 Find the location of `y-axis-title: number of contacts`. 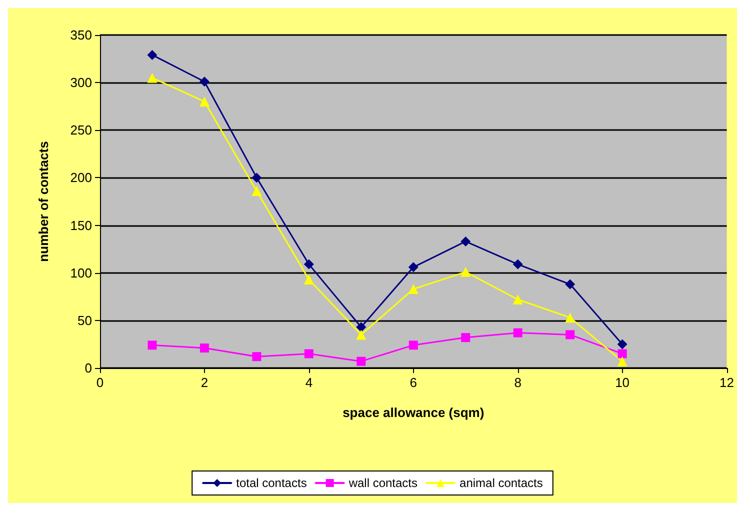

y-axis-title: number of contacts is located at coordinates (43, 201).